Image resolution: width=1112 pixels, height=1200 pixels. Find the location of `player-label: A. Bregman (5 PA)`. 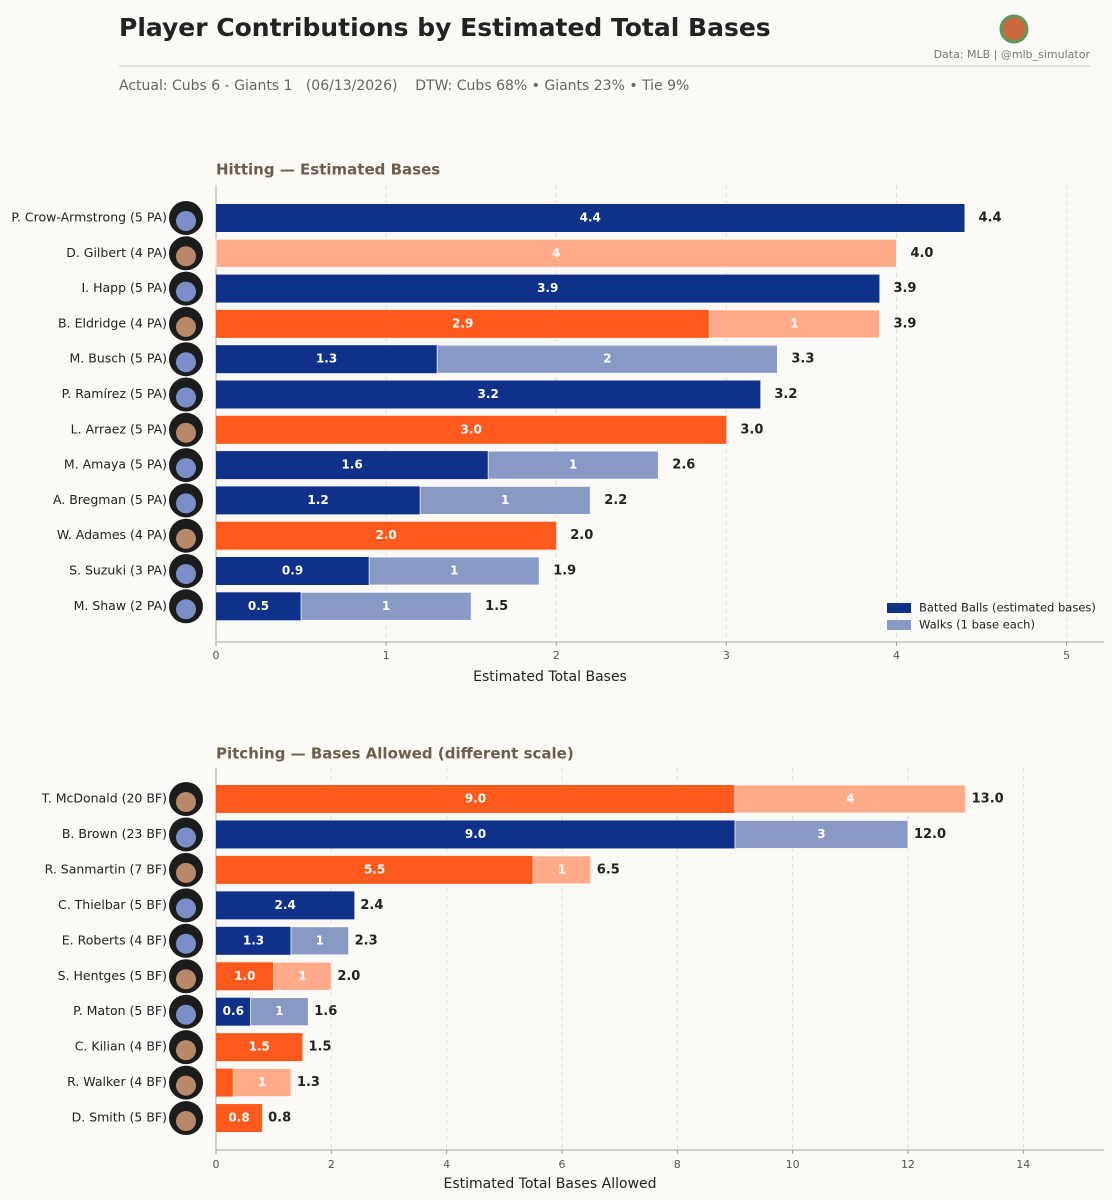

player-label: A. Bregman (5 PA) is located at coordinates (110, 499).